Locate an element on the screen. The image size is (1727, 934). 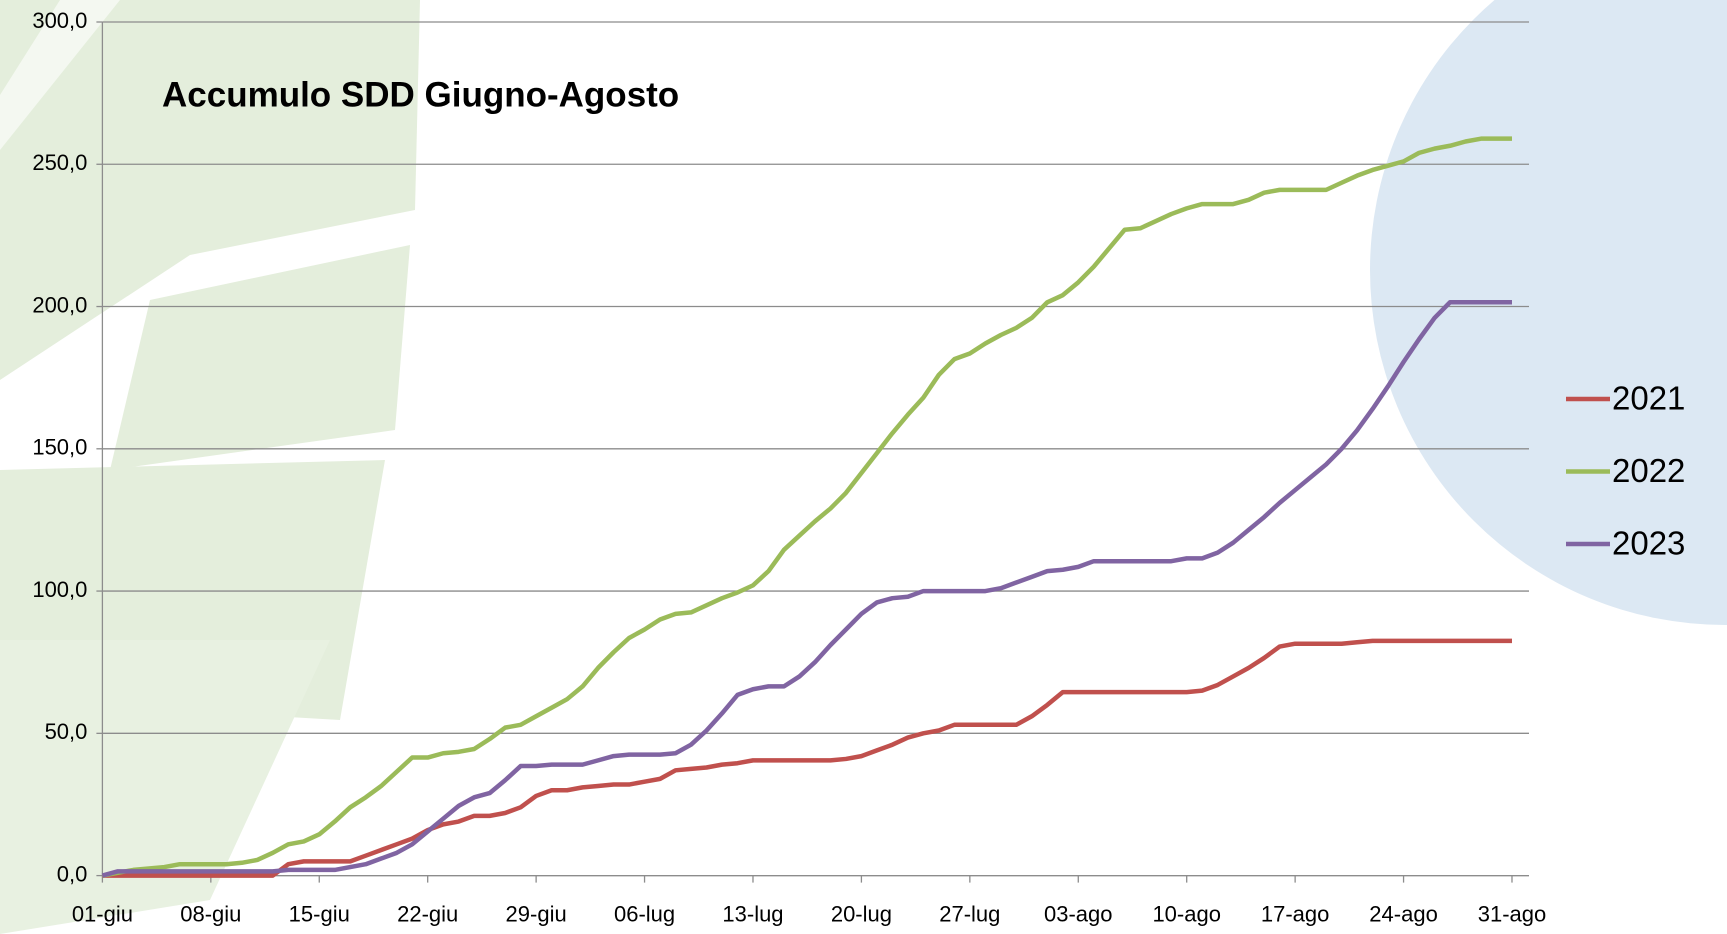
y-tick-label: 200,0 is located at coordinates (59, 304).